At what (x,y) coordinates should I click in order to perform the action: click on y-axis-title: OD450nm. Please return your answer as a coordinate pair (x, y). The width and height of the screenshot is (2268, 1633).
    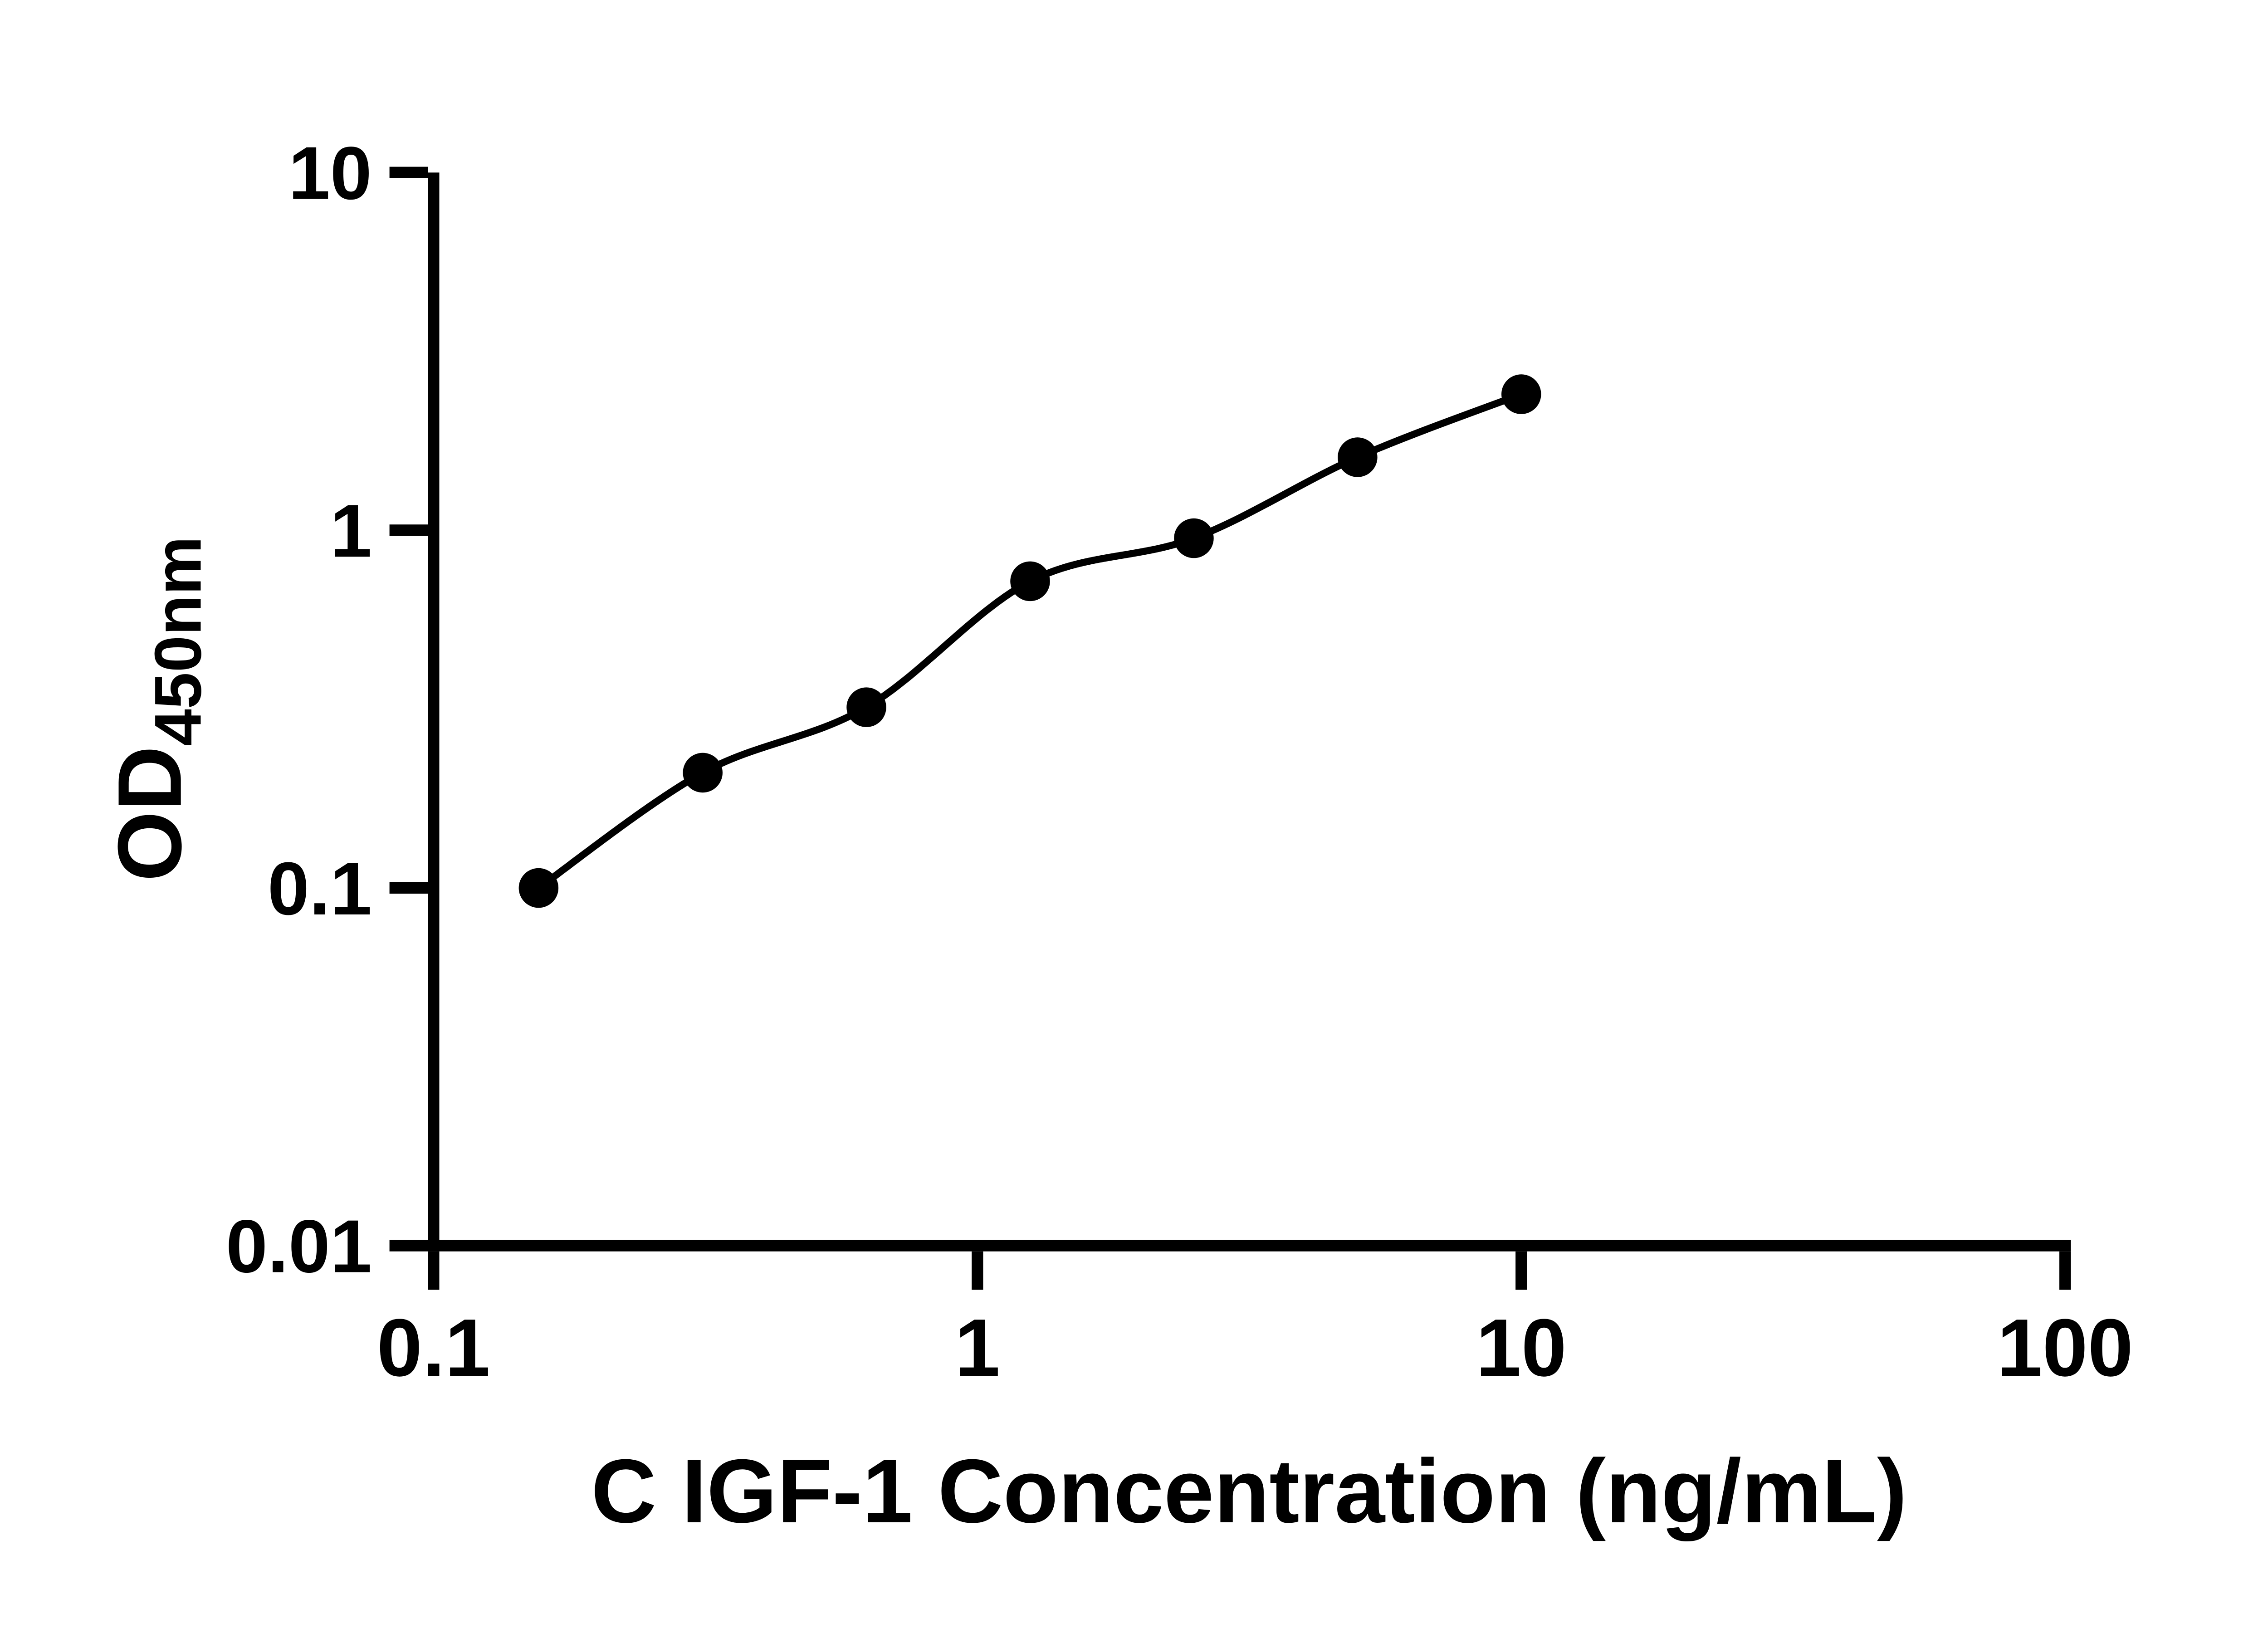
    Looking at the image, I should click on (157, 708).